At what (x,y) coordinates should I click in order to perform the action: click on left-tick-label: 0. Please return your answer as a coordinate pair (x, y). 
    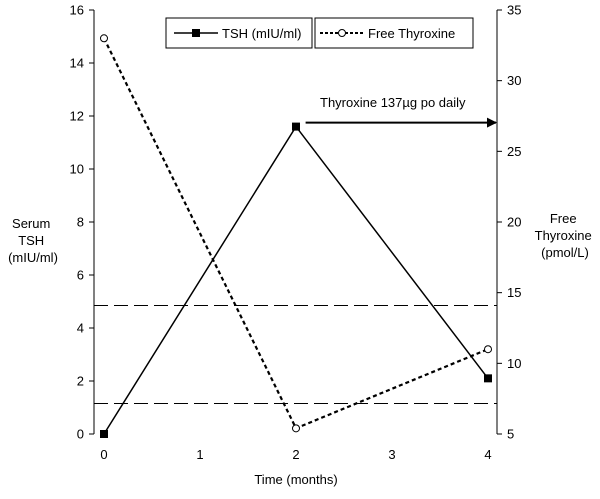
    Looking at the image, I should click on (80, 434).